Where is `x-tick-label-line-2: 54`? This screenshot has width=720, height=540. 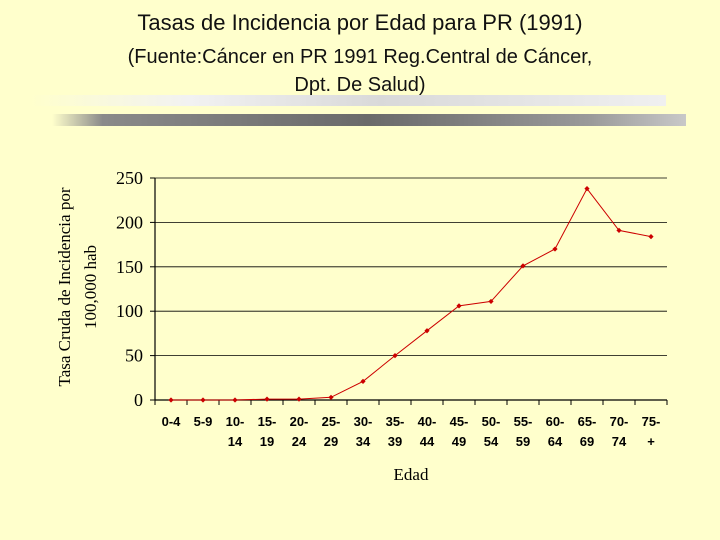
x-tick-label-line-2: 54 is located at coordinates (491, 441).